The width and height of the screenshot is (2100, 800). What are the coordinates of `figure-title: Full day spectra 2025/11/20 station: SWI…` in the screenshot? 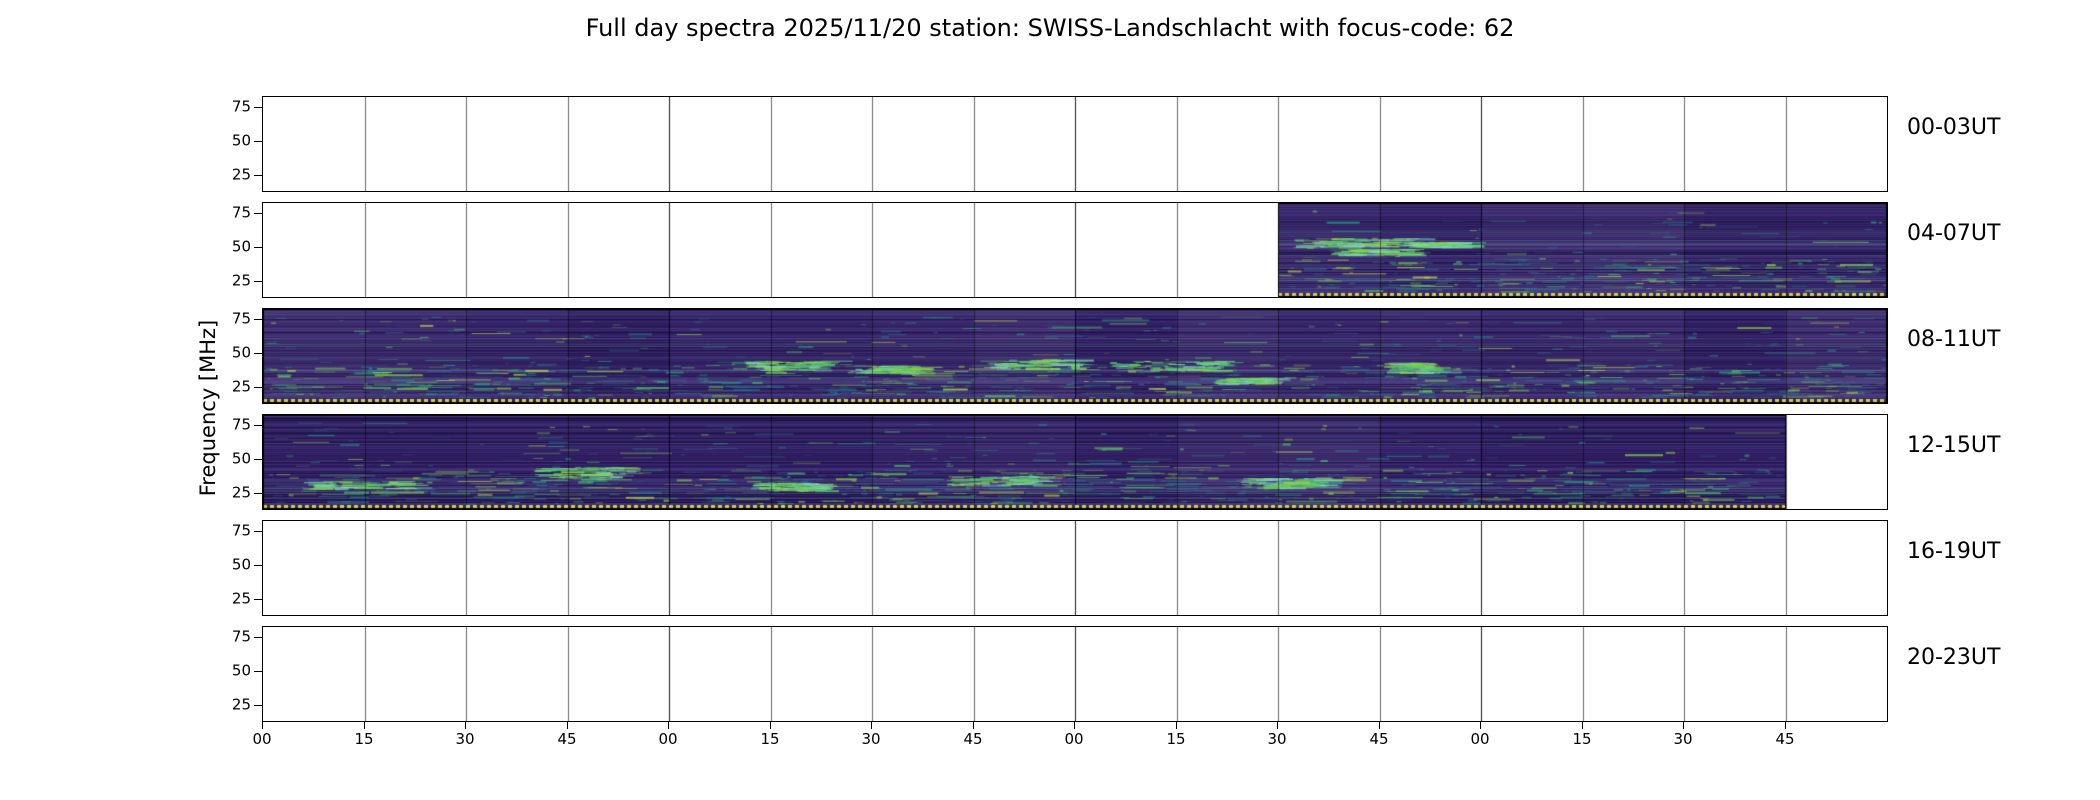 It's located at (1050, 28).